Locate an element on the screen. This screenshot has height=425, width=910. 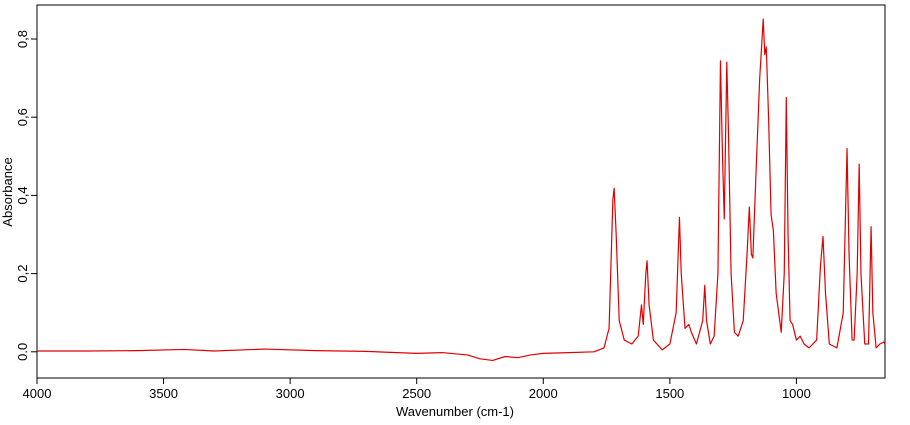
x-tick-label: 3000 is located at coordinates (290, 393).